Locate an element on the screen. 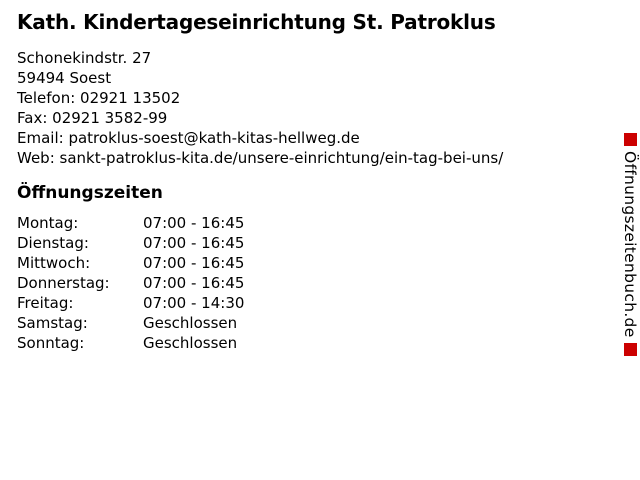 The width and height of the screenshot is (640, 480). hours-row-tuesday: Dienstag: 07:00 - 16:45 is located at coordinates (328, 243).